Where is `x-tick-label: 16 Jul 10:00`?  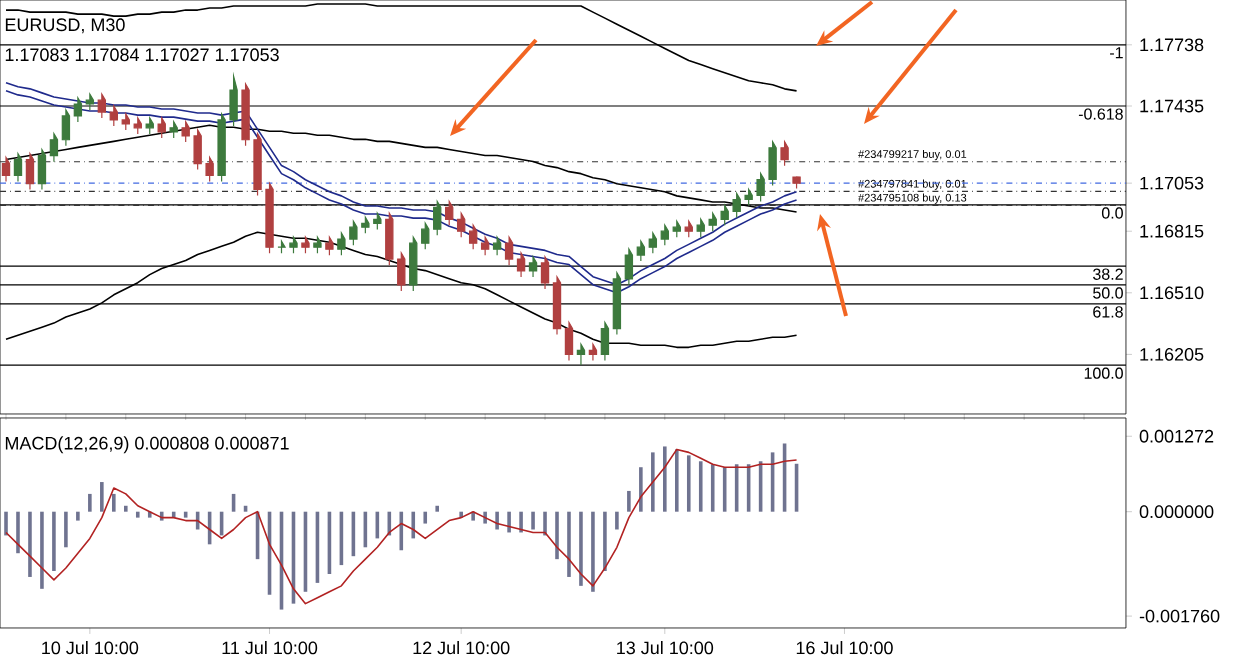
x-tick-label: 16 Jul 10:00 is located at coordinates (844, 648).